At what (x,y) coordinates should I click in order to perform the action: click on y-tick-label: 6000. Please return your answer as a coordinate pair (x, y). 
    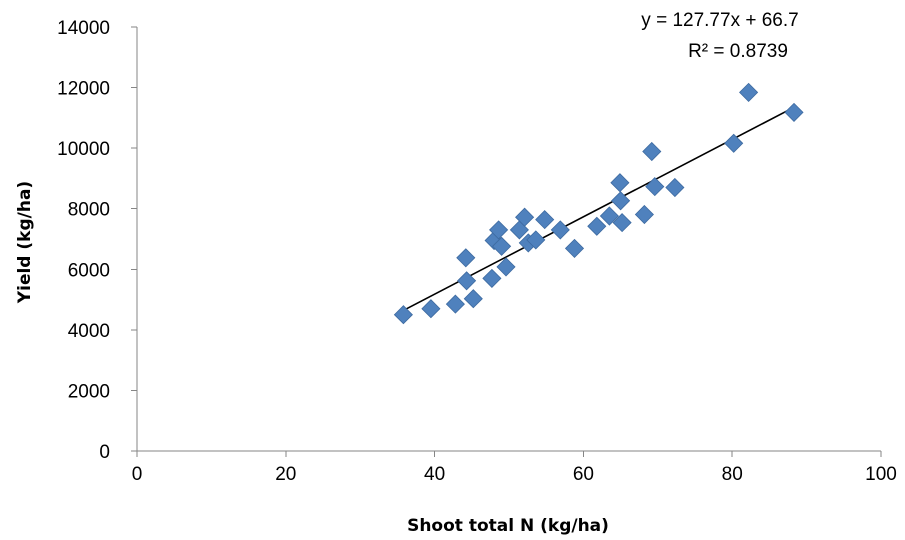
    Looking at the image, I should click on (89, 270).